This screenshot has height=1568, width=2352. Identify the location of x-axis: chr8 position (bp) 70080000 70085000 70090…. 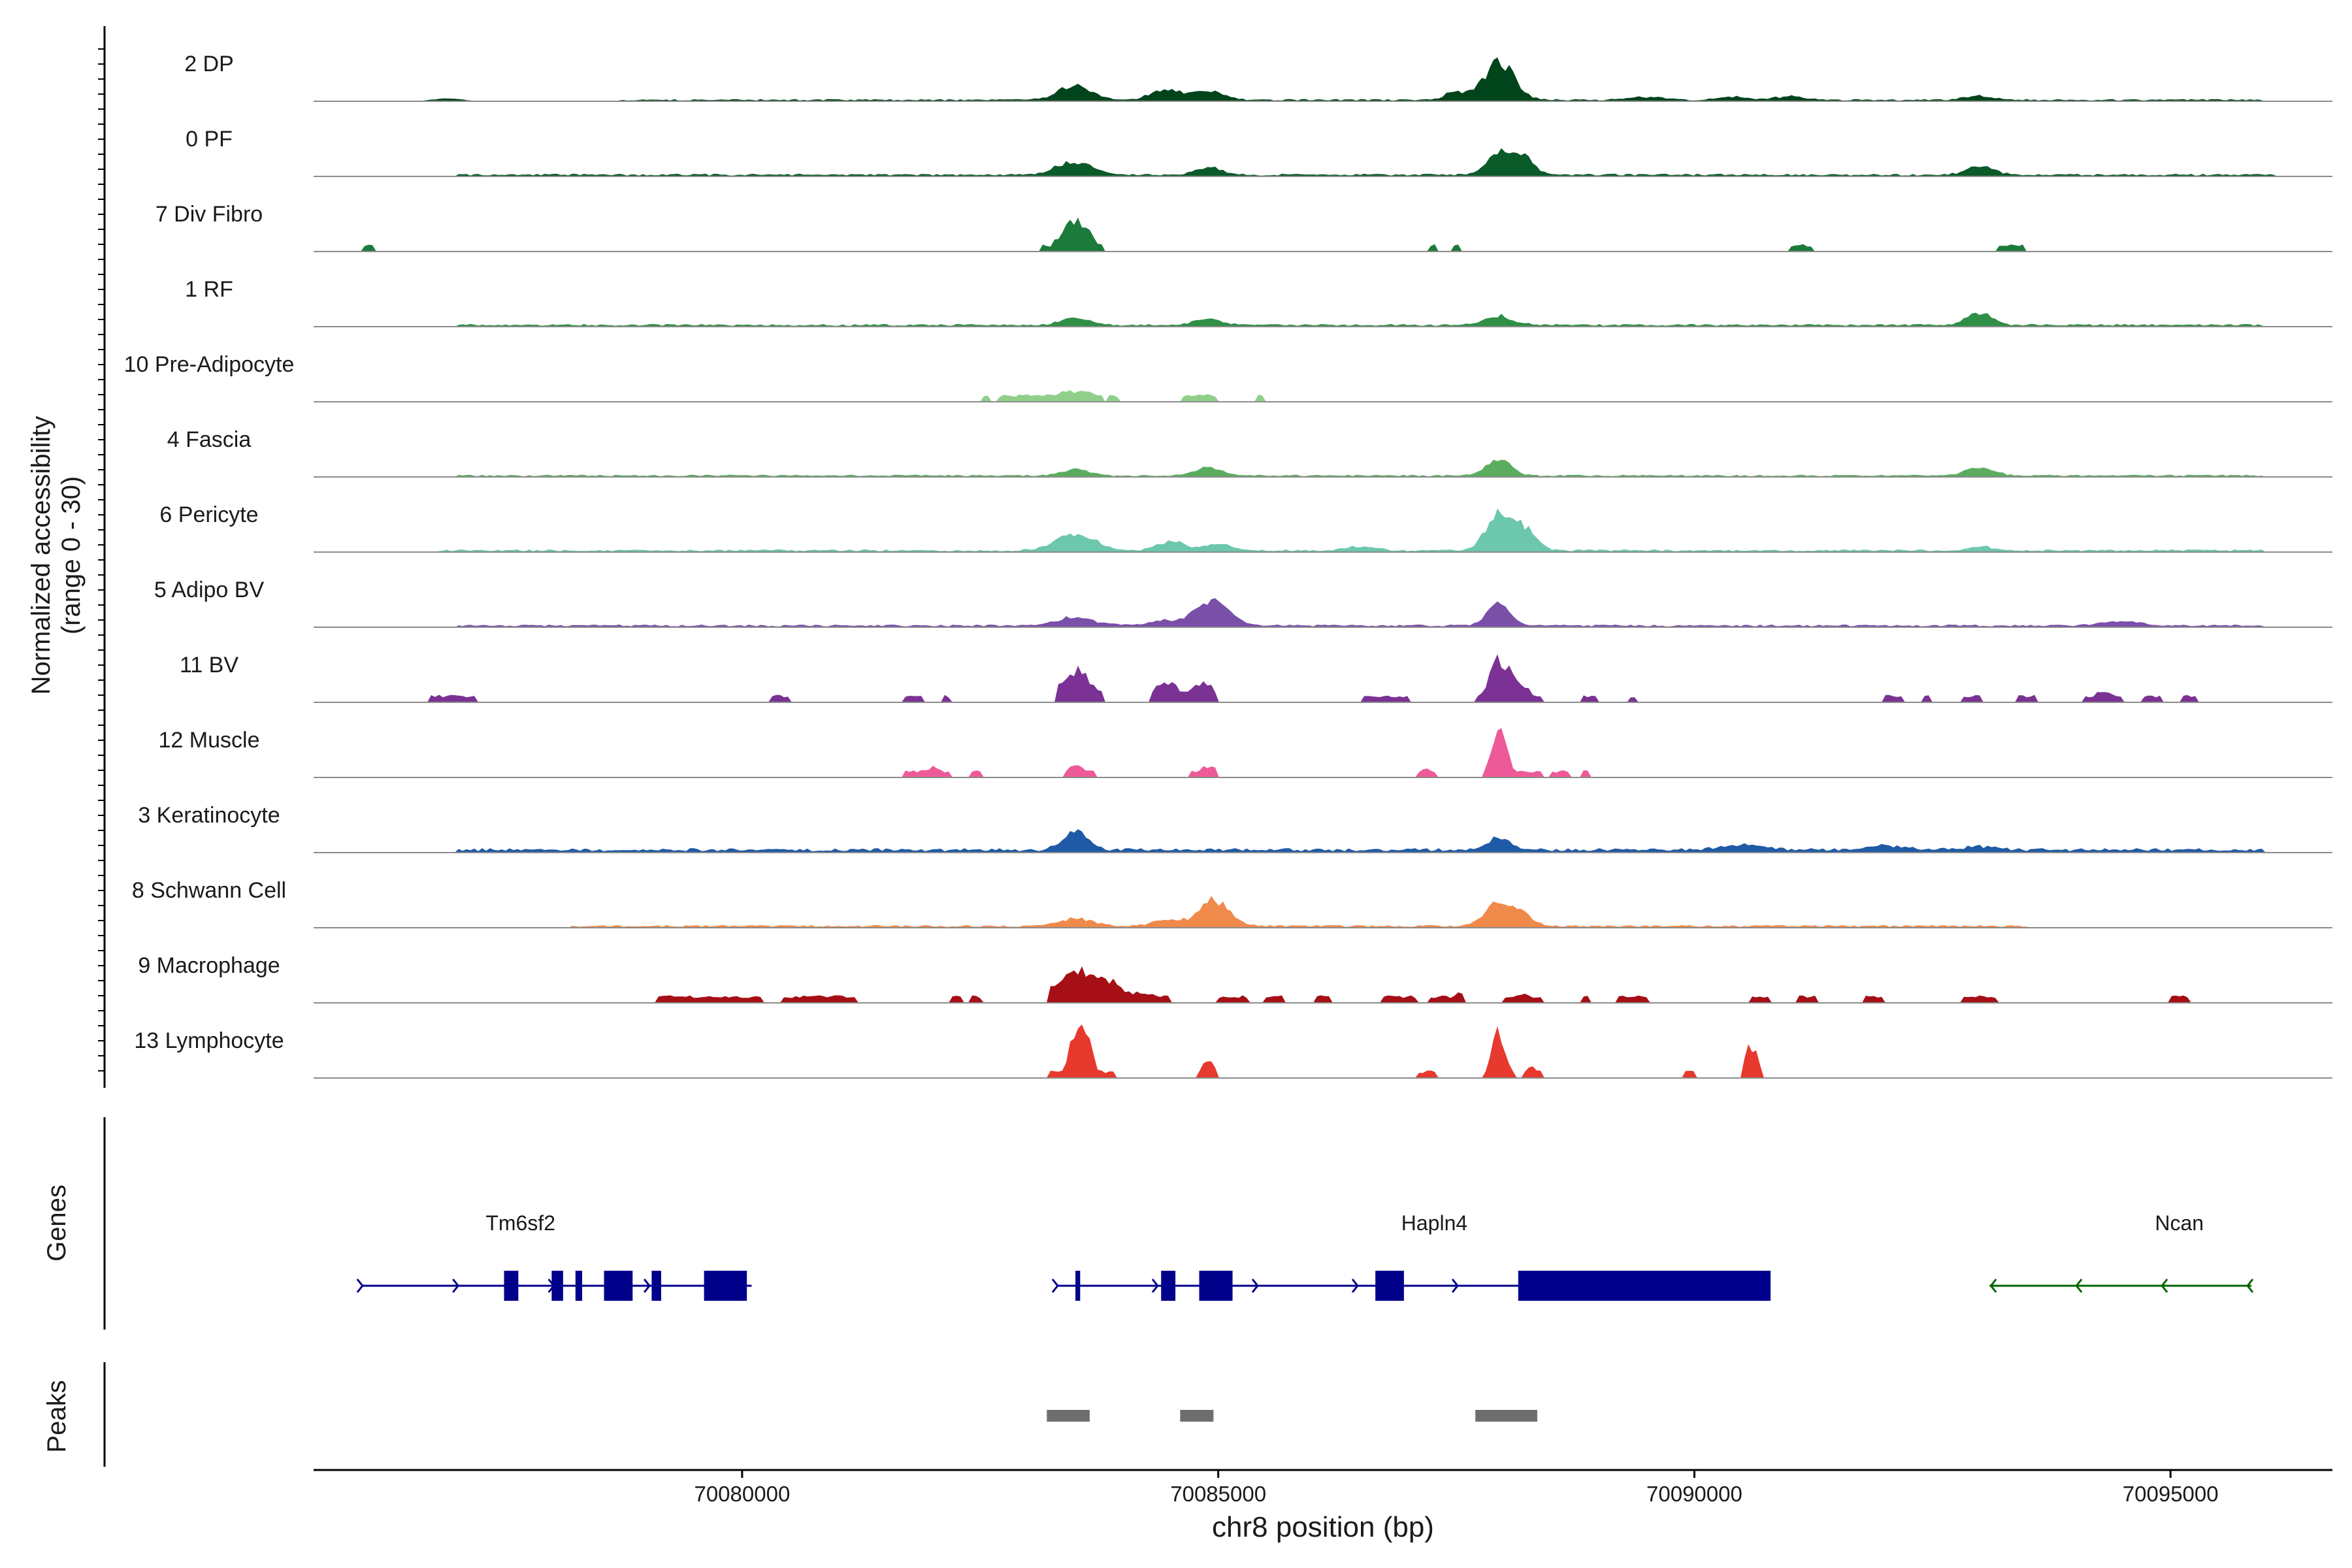
(1323, 1506).